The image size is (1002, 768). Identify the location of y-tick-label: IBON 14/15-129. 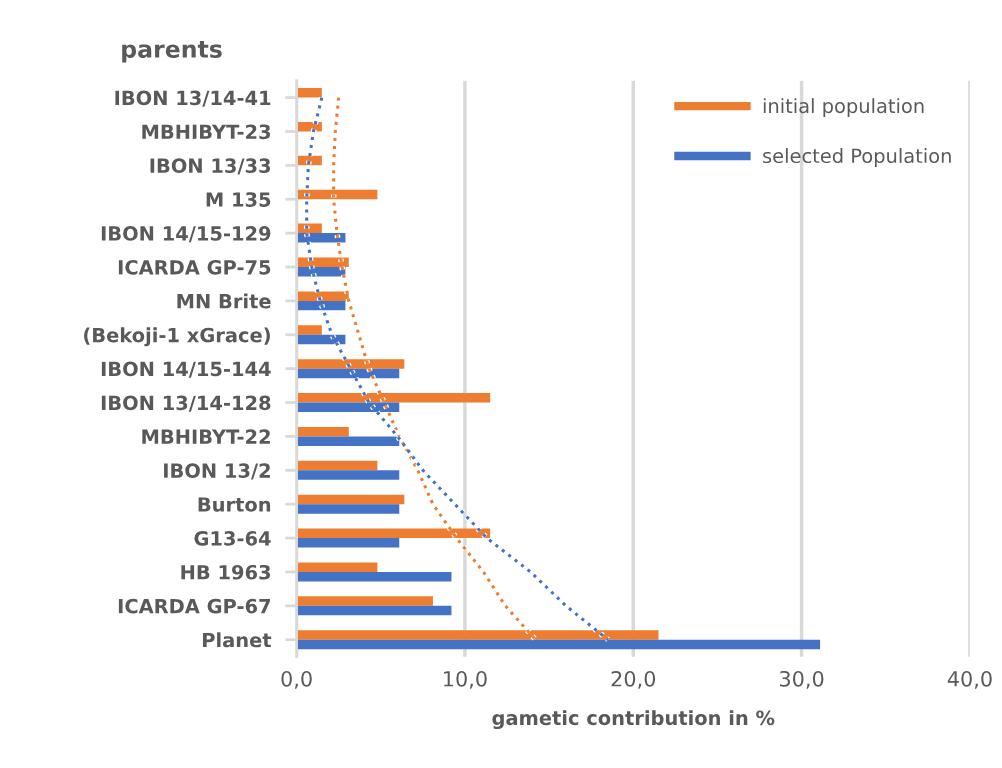
(186, 234).